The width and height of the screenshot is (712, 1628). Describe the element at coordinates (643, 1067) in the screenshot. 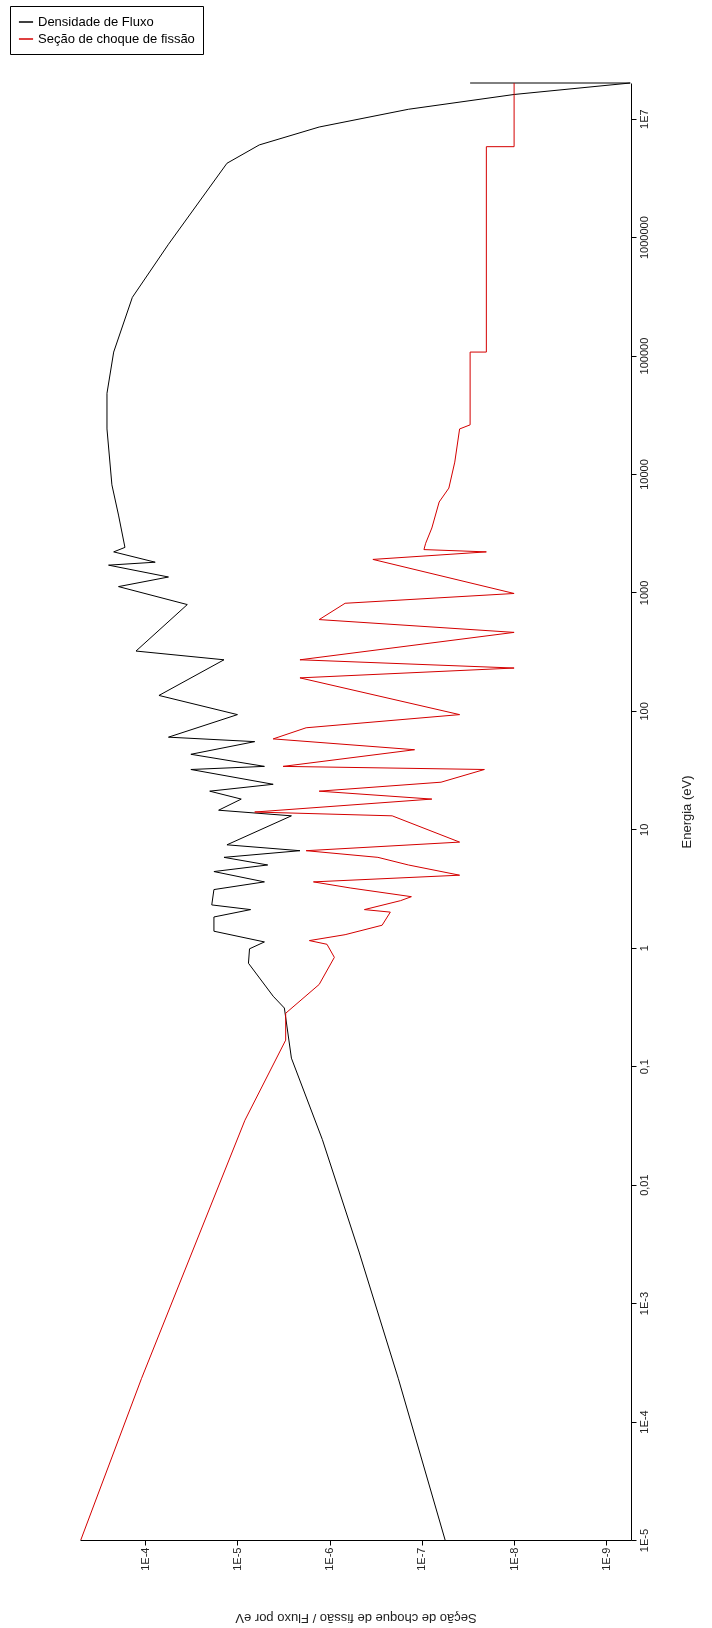

I see `y-tick-label: 0,1` at that location.